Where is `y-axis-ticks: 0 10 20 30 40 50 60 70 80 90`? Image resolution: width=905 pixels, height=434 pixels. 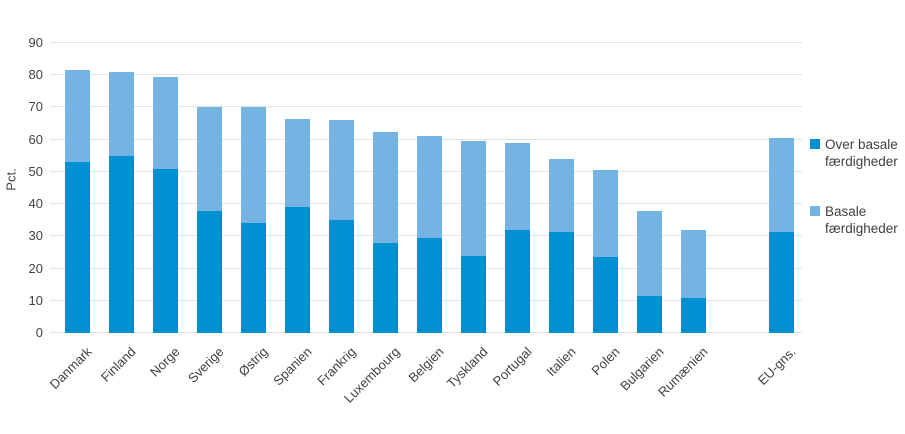 y-axis-ticks: 0 10 20 30 40 50 60 70 80 90 is located at coordinates (21, 187).